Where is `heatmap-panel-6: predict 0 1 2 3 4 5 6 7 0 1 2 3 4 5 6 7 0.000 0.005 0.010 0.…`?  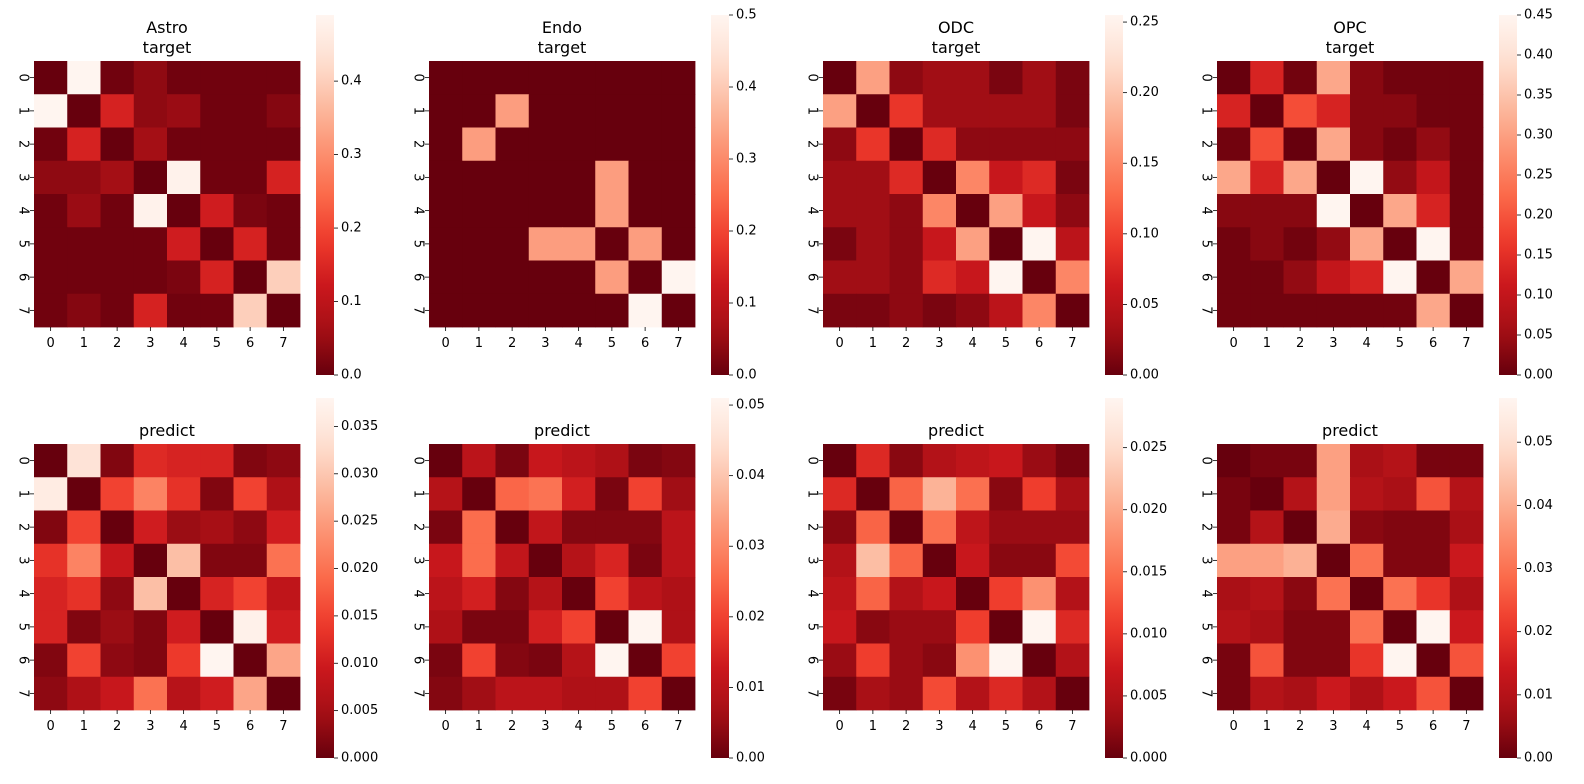 heatmap-panel-6: predict 0 1 2 3 4 5 6 7 0 1 2 3 4 5 6 7 0.000 0.005 0.010 0.… is located at coordinates (986, 582).